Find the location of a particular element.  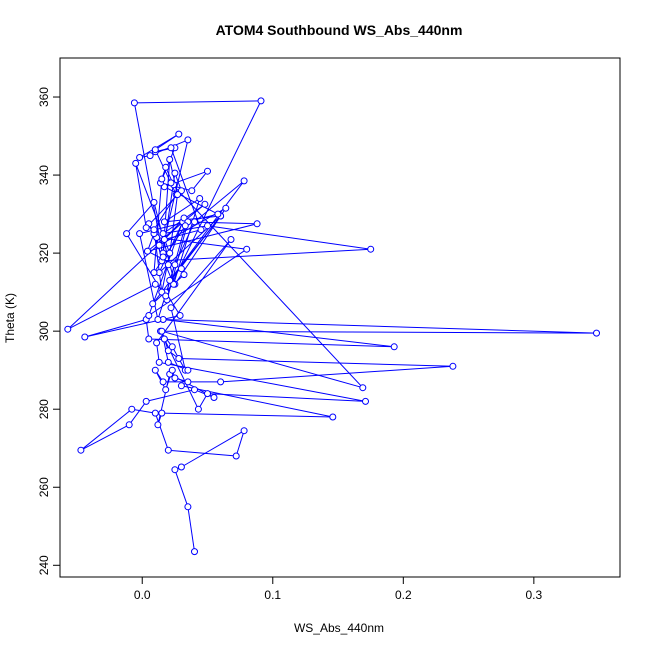

y-tick-label: 240 is located at coordinates (44, 565).